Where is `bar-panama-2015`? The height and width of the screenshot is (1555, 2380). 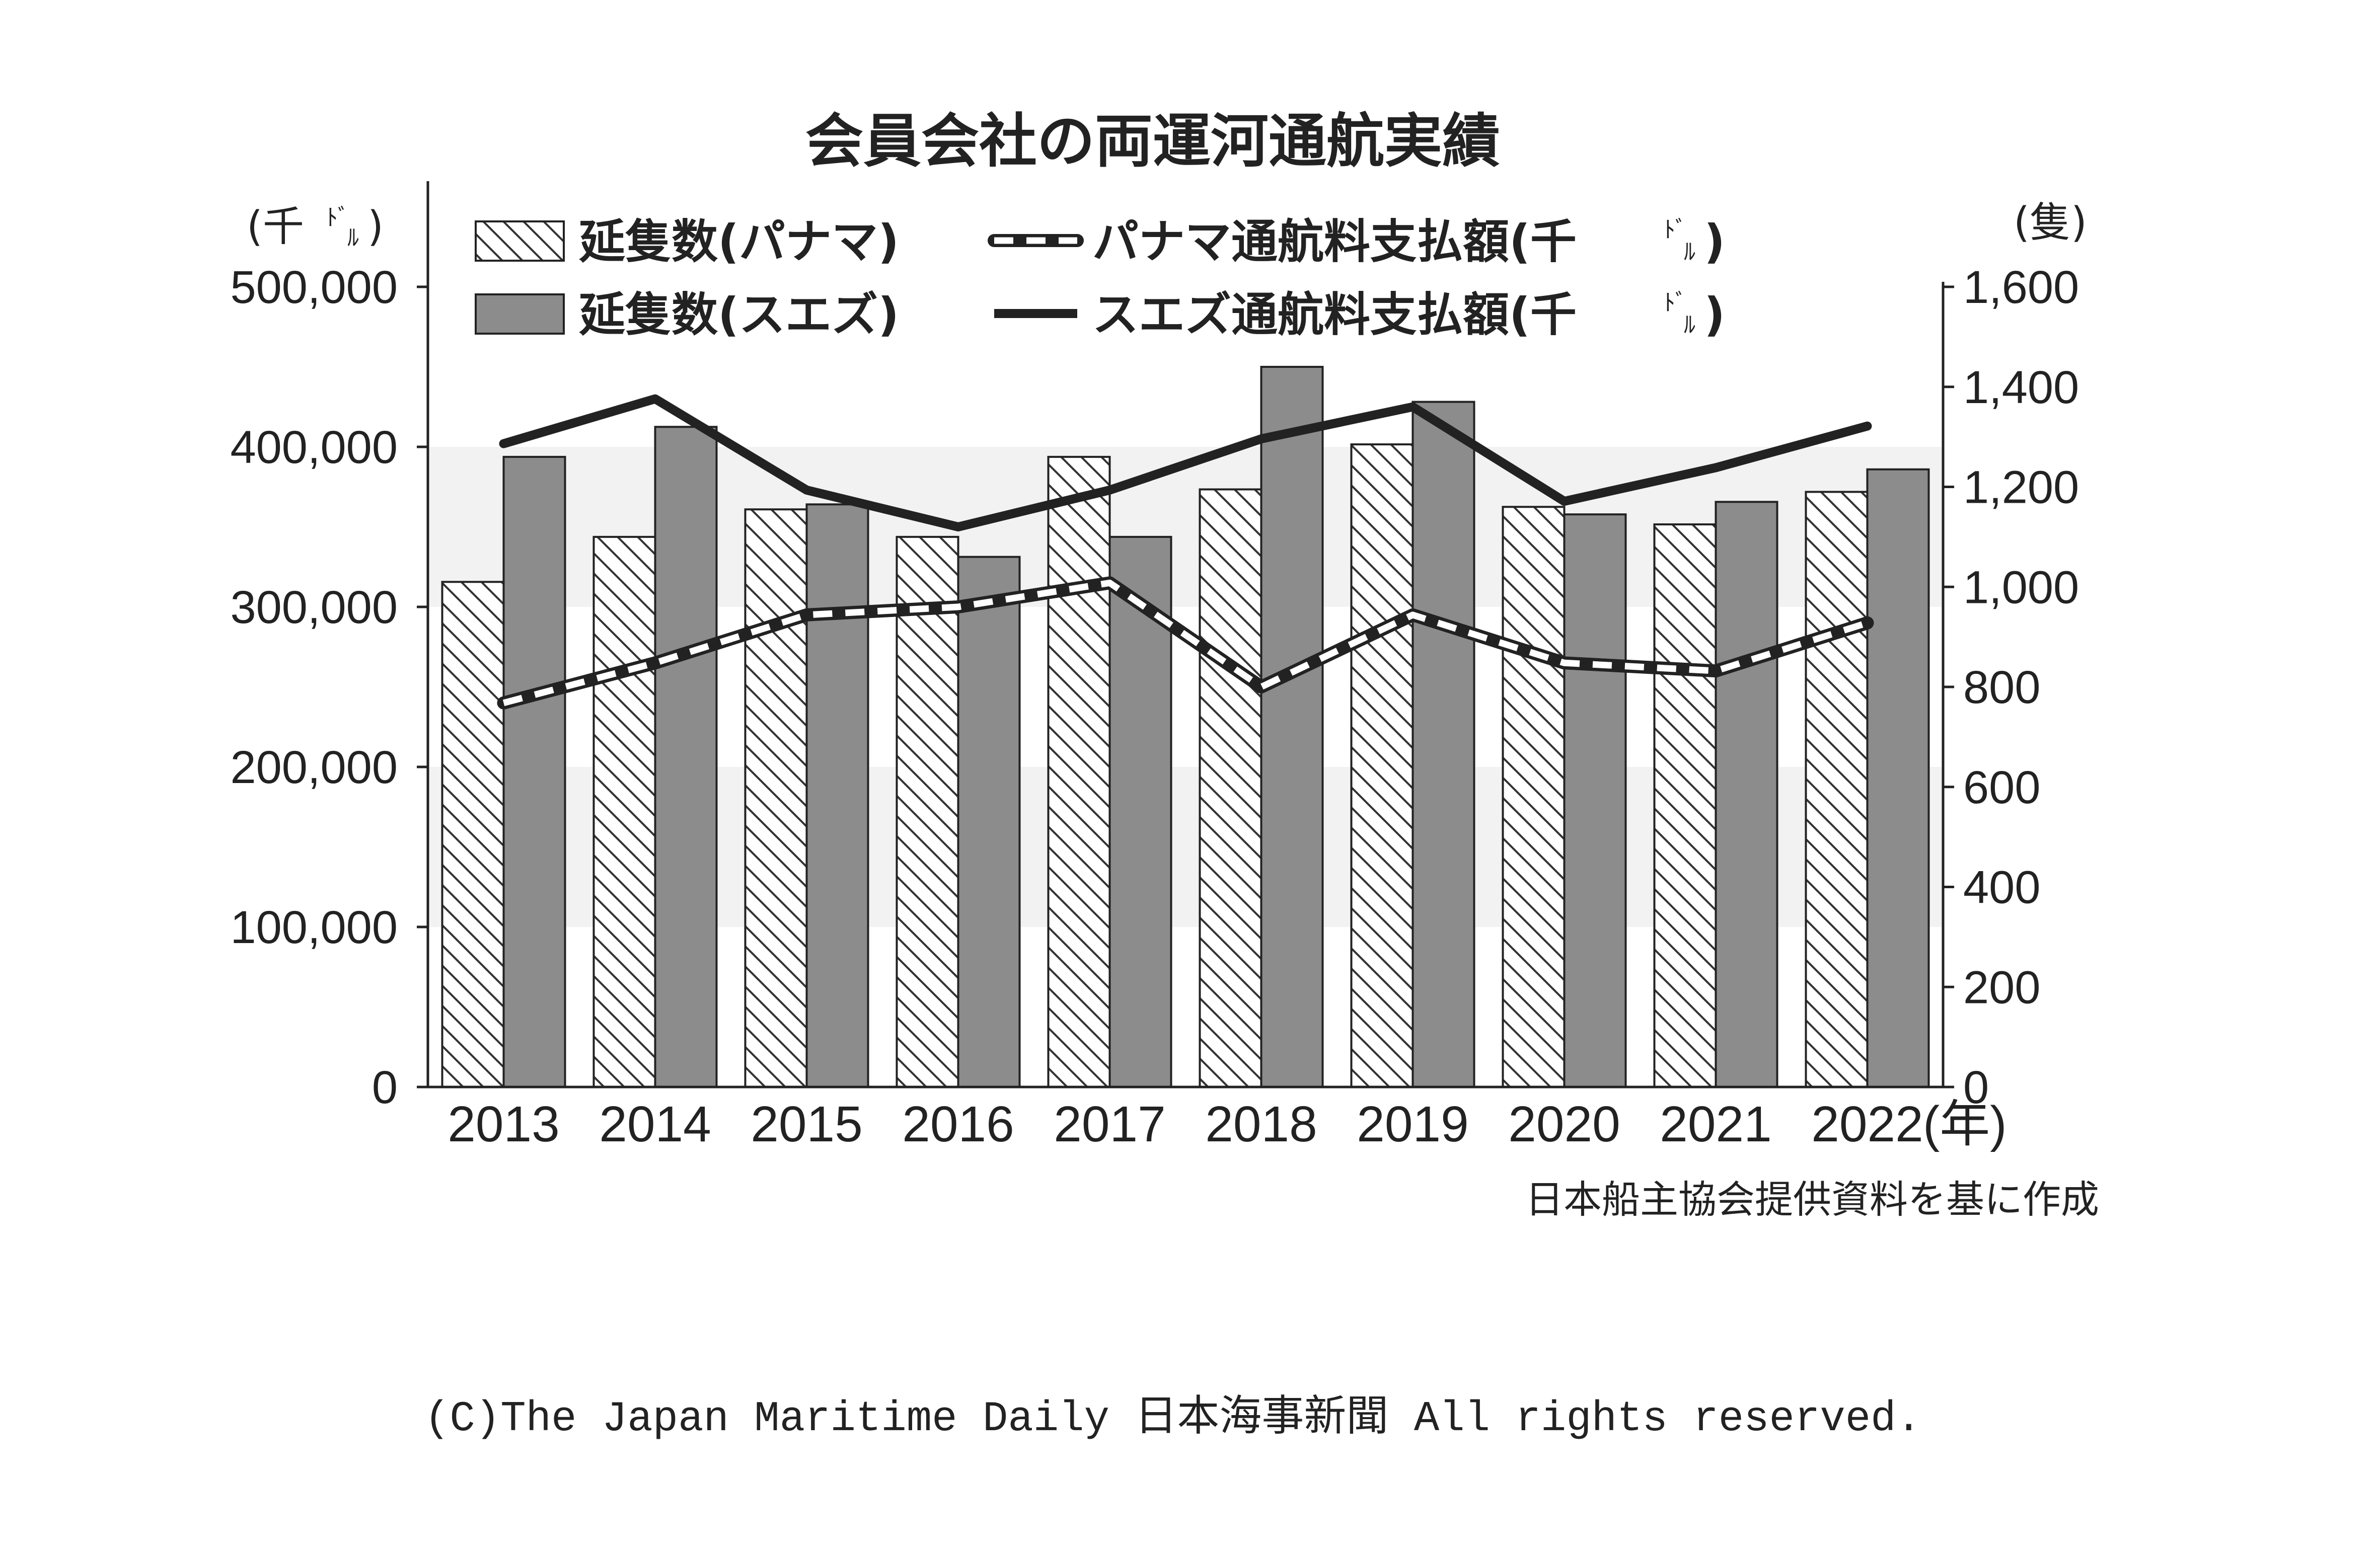
bar-panama-2015 is located at coordinates (776, 798).